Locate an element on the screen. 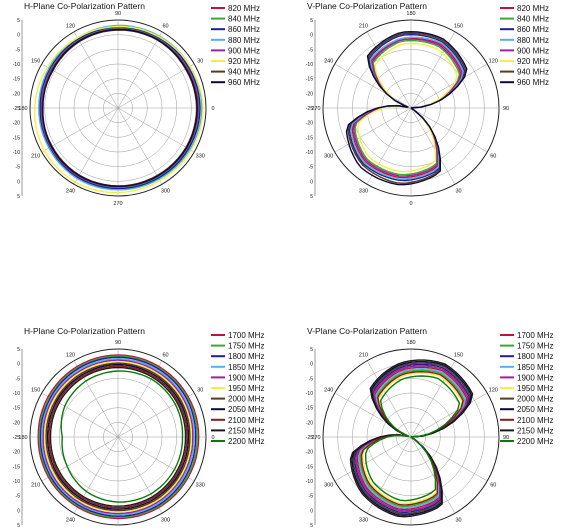 Image resolution: width=567 pixels, height=530 pixels. series-line-1850-mhz is located at coordinates (117, 436).